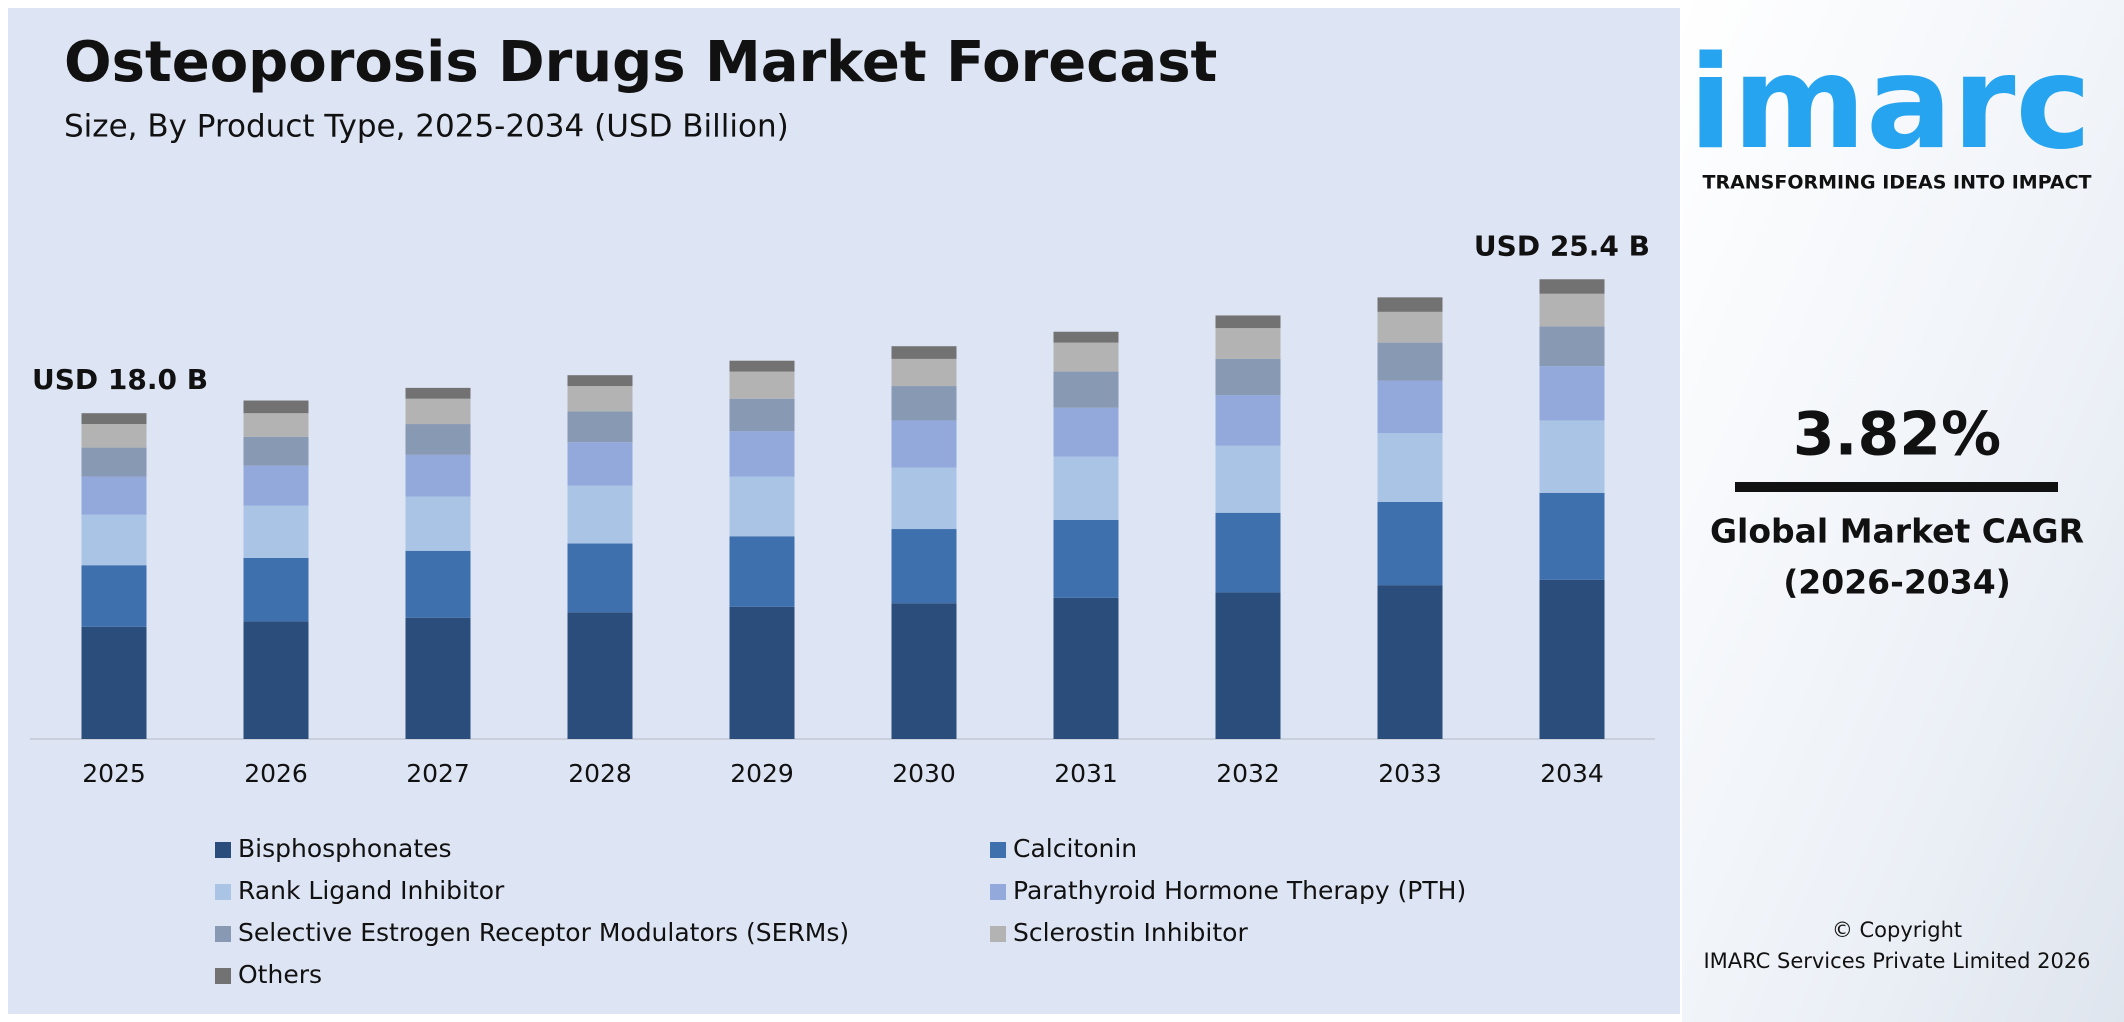 Image resolution: width=2124 pixels, height=1022 pixels. What do you see at coordinates (1075, 848) in the screenshot?
I see `legend-label: Calcitonin` at bounding box center [1075, 848].